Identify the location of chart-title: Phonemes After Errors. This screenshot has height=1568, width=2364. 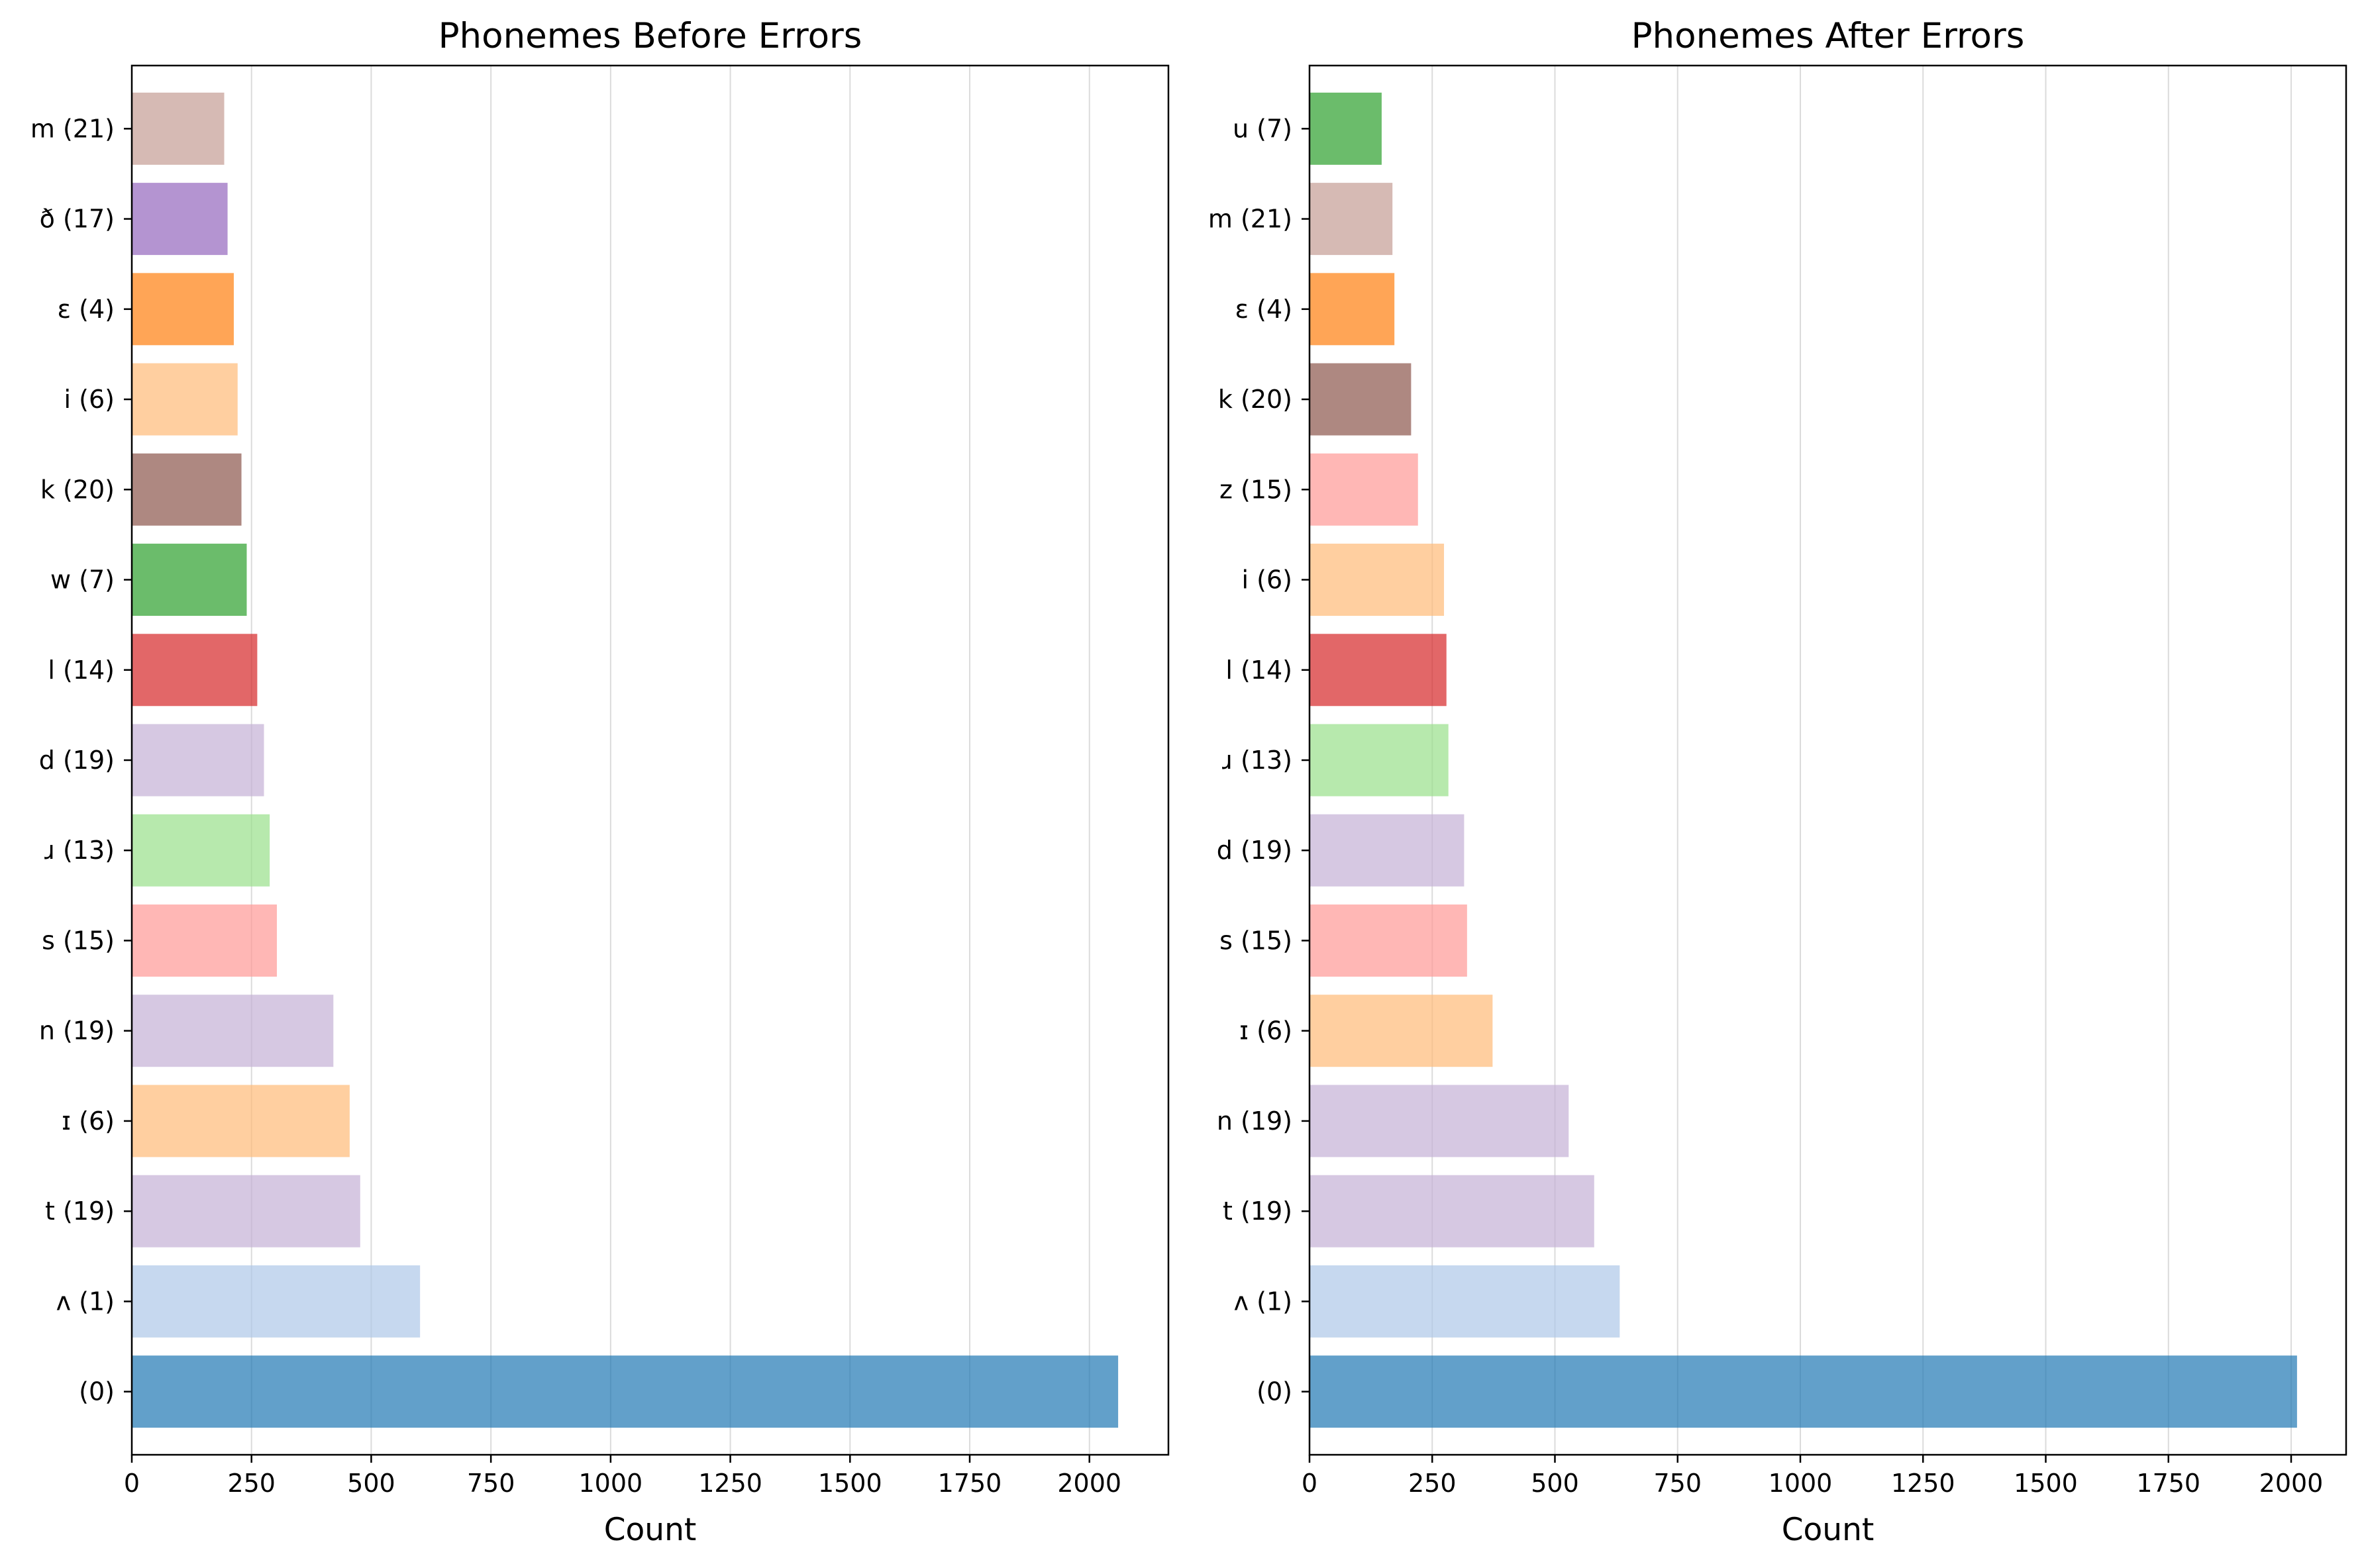
(1828, 36).